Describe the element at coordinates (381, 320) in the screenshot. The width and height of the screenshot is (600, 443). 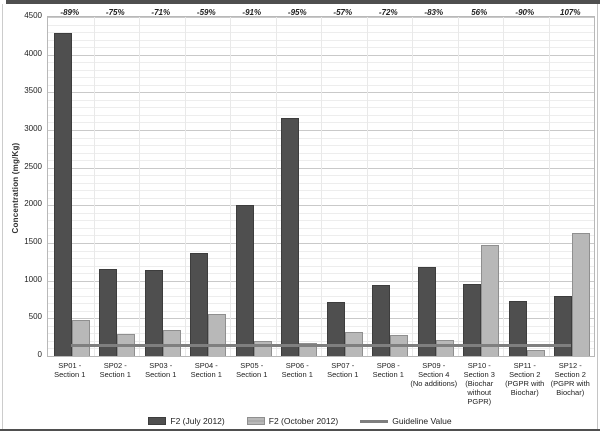
I see `bar-july-sp08` at that location.